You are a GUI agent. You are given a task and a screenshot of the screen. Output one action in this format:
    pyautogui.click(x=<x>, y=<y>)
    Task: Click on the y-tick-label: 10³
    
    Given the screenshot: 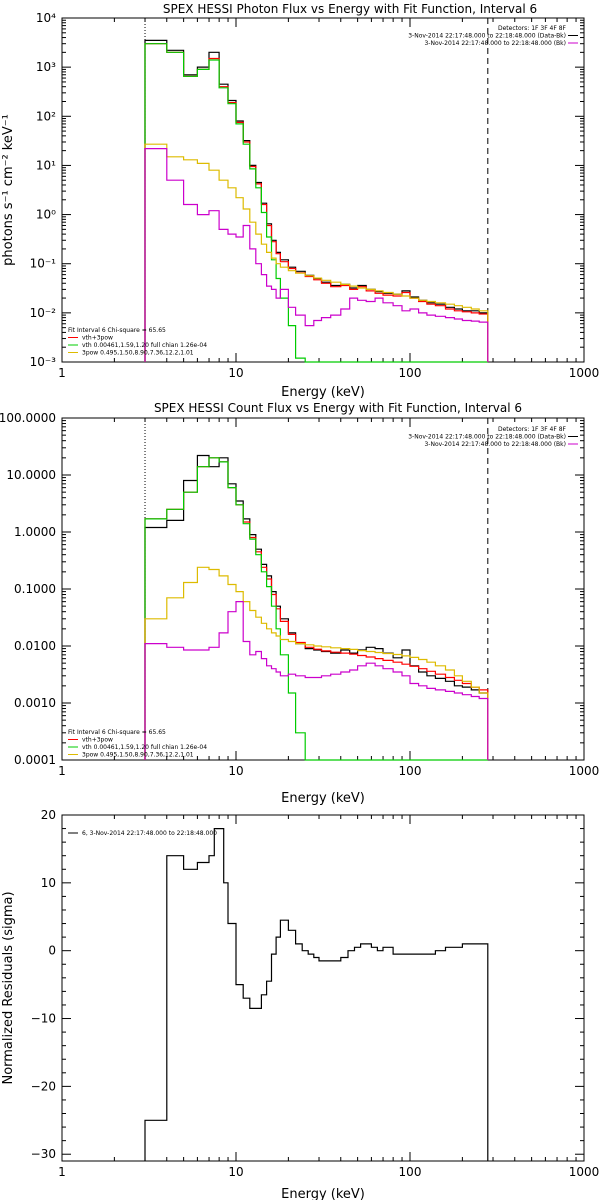 What is the action you would take?
    pyautogui.click(x=46, y=67)
    